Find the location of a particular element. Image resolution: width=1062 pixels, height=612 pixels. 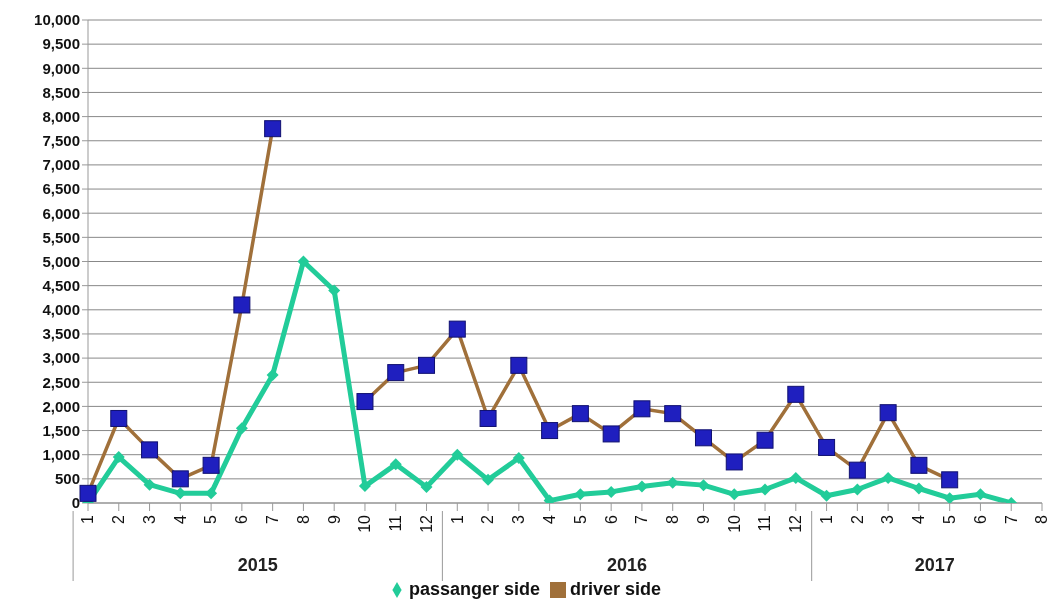

y-tick-label: 3,500 is located at coordinates (61, 334).